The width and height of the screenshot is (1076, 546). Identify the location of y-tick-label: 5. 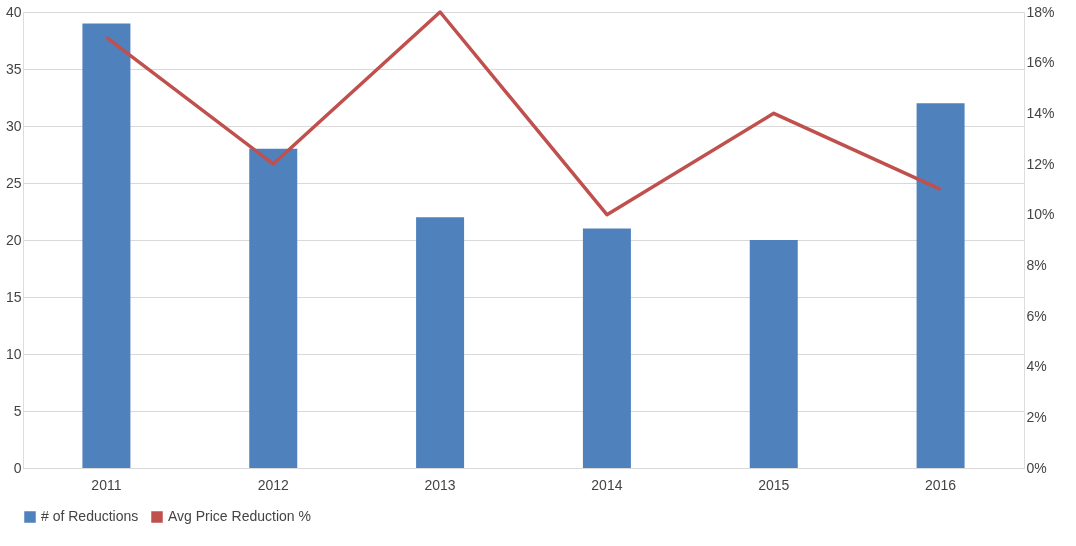
(17, 410).